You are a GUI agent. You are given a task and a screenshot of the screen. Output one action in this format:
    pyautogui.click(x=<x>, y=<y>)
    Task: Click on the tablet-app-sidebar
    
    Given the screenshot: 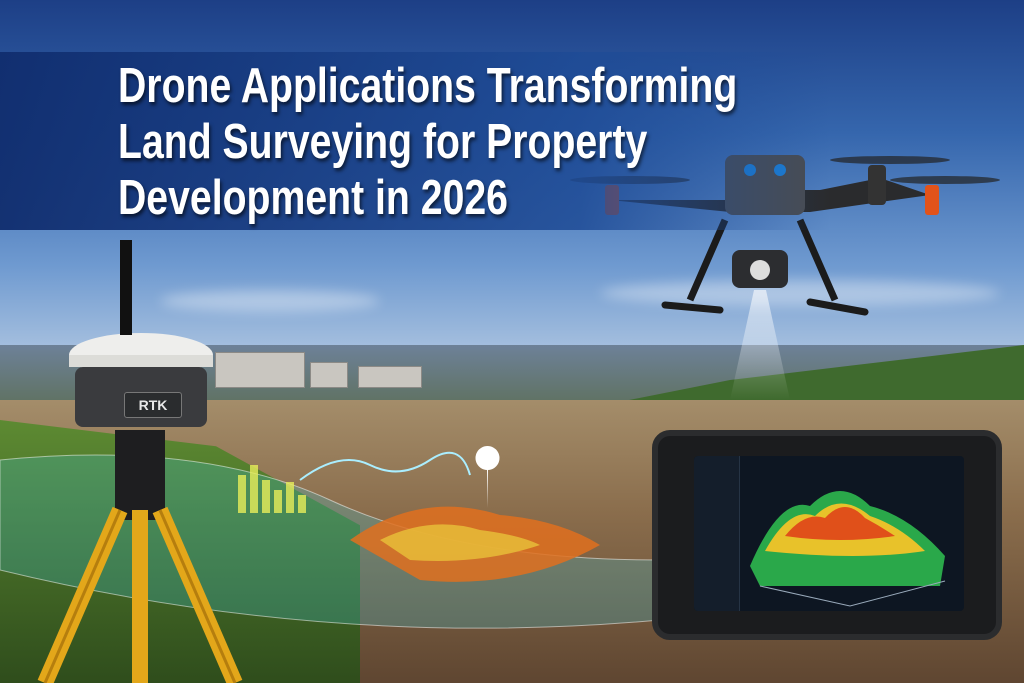 What is the action you would take?
    pyautogui.click(x=717, y=533)
    